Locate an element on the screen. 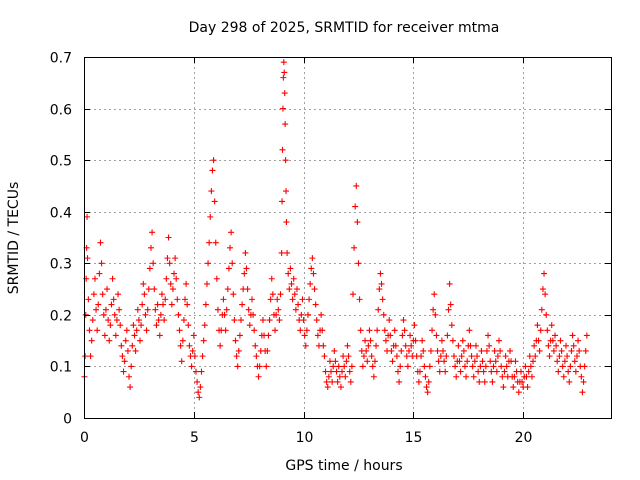  y-tick-label: 0.4 is located at coordinates (61, 214).